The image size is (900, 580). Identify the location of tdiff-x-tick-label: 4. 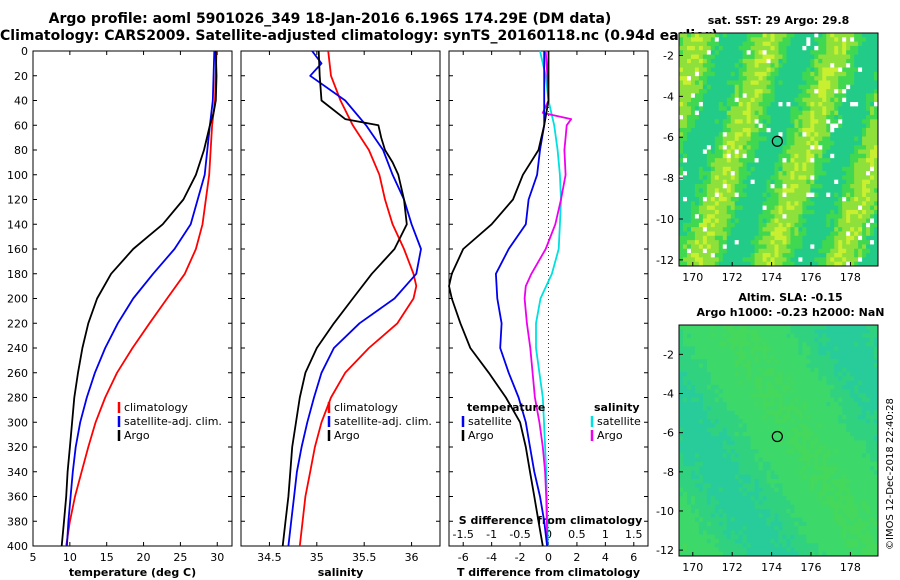
(605, 557).